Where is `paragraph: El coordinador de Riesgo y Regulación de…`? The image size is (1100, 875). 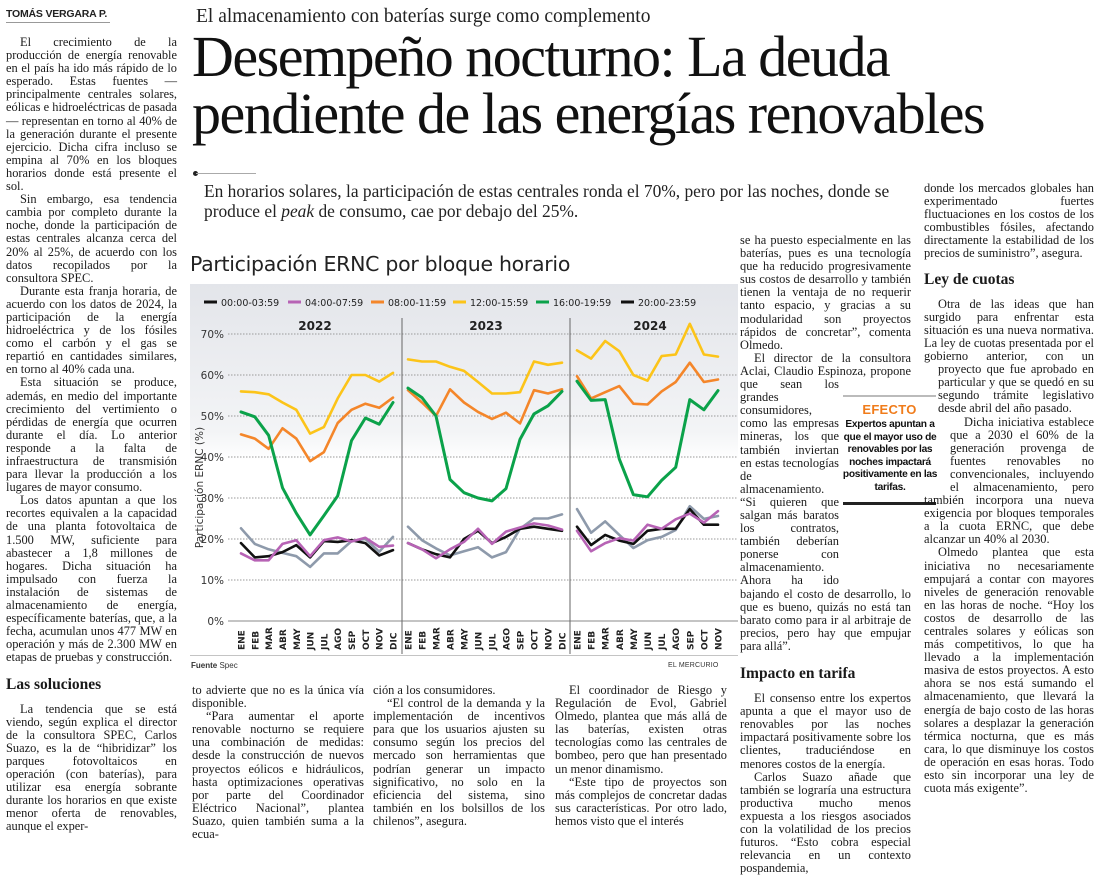
paragraph: El coordinador de Riesgo y Regulación de… is located at coordinates (641, 730).